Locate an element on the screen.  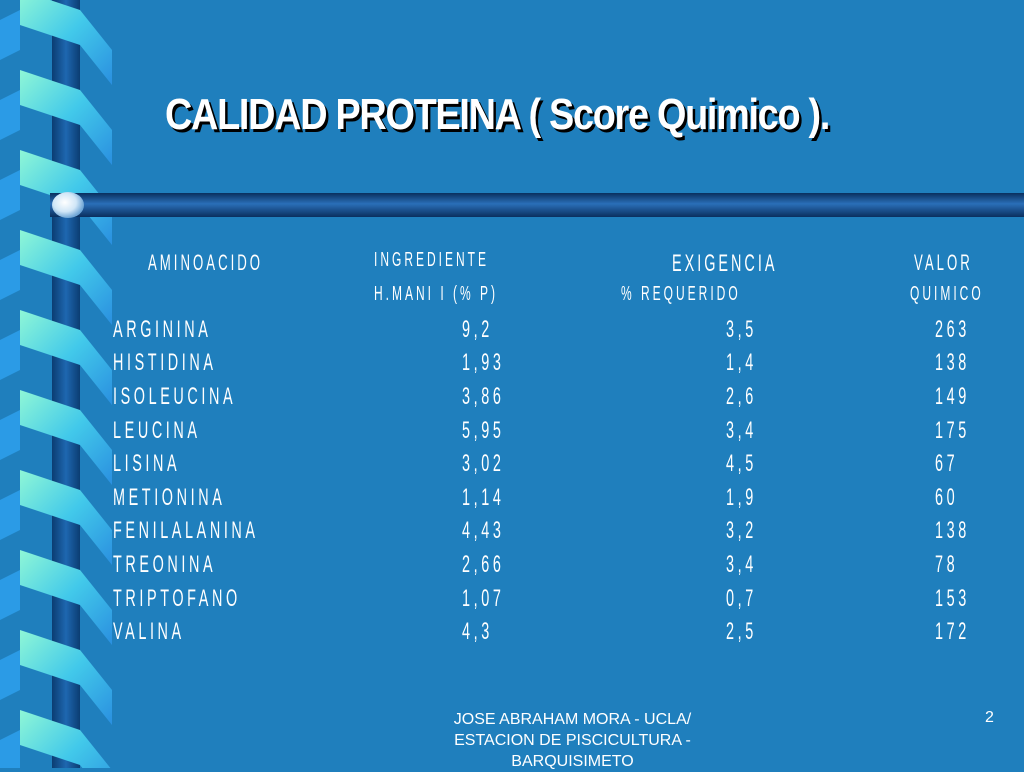
cell-exigencia: 3,5 is located at coordinates (741, 329).